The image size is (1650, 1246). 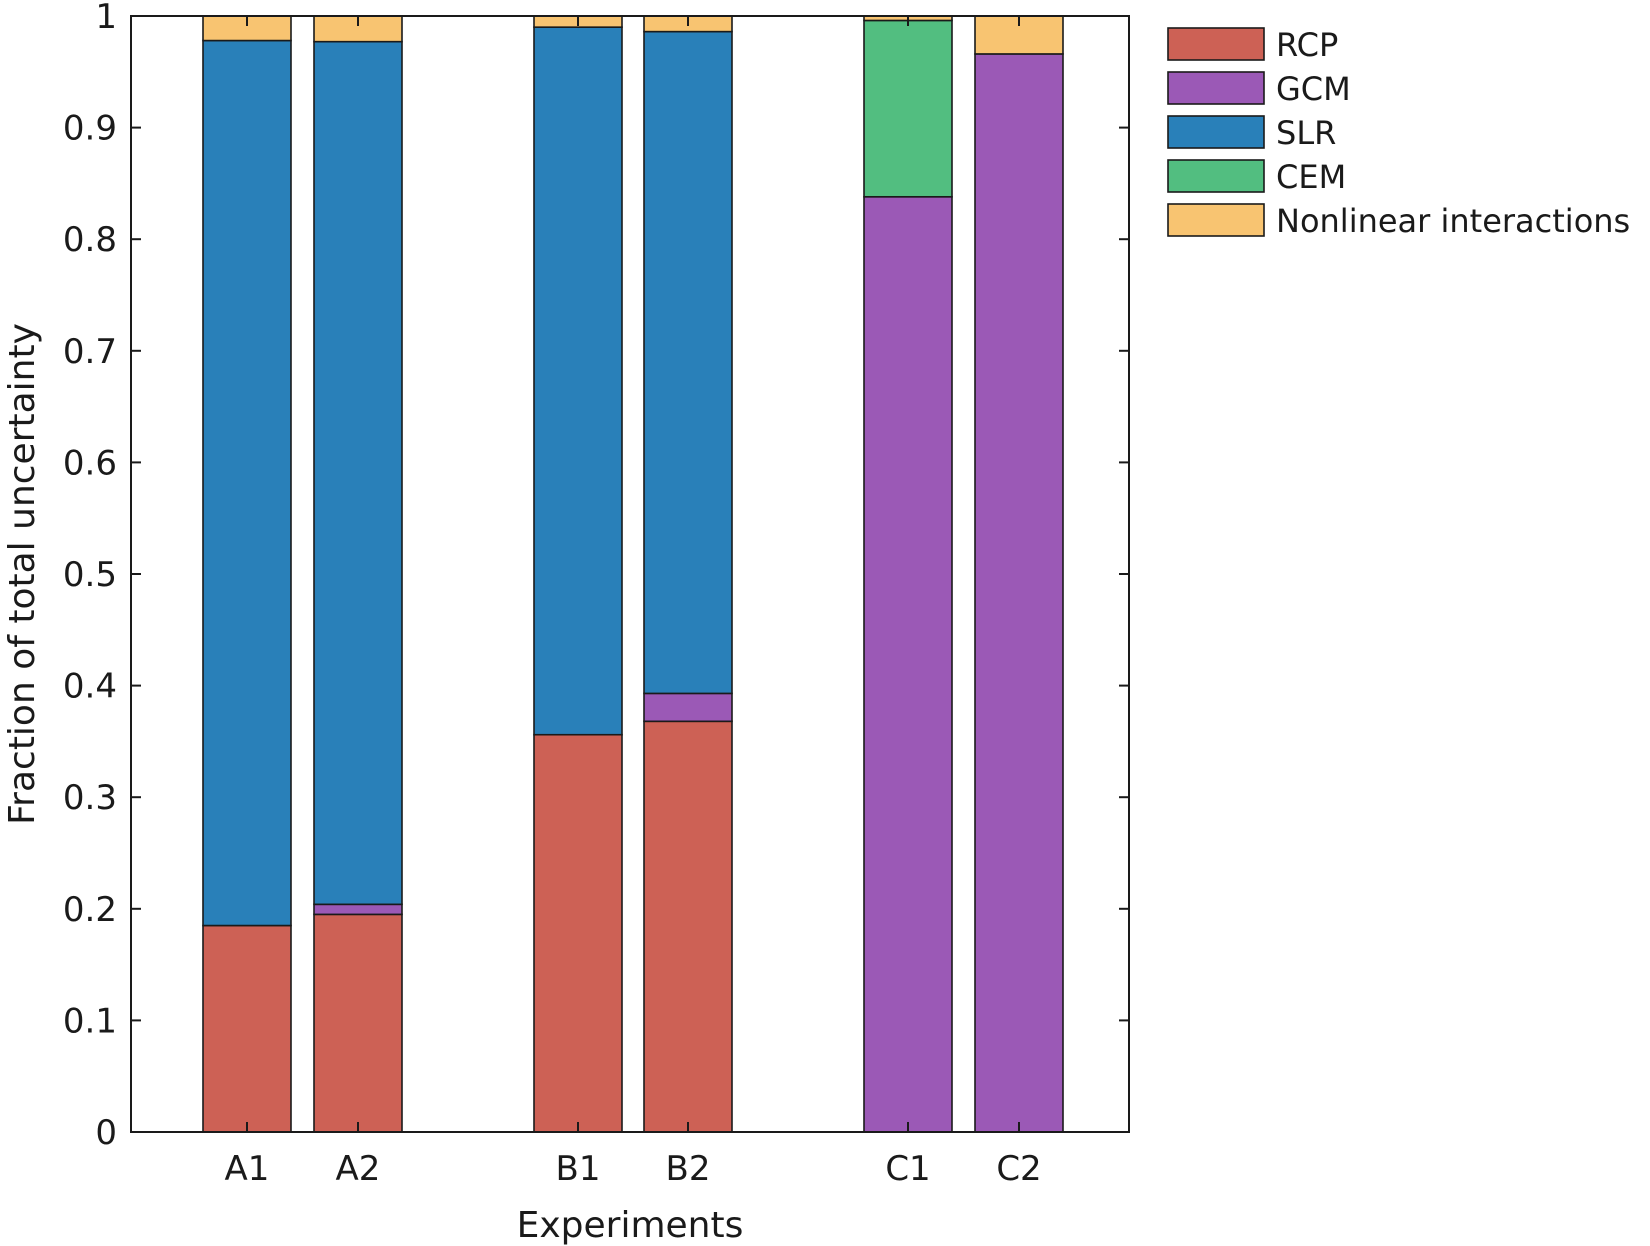 I want to click on legend-swatch-gcm, so click(x=1216, y=88).